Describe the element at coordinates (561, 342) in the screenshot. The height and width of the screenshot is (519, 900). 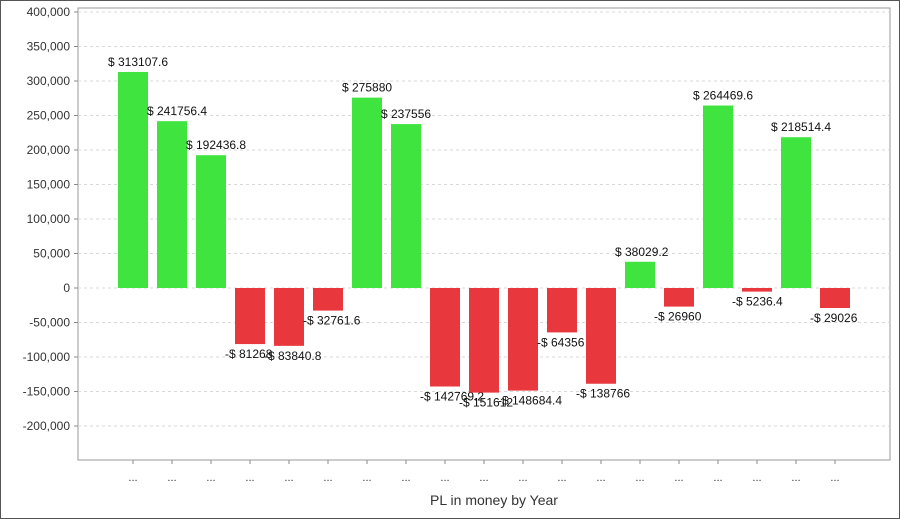
I see `data-label: -$ 64356` at that location.